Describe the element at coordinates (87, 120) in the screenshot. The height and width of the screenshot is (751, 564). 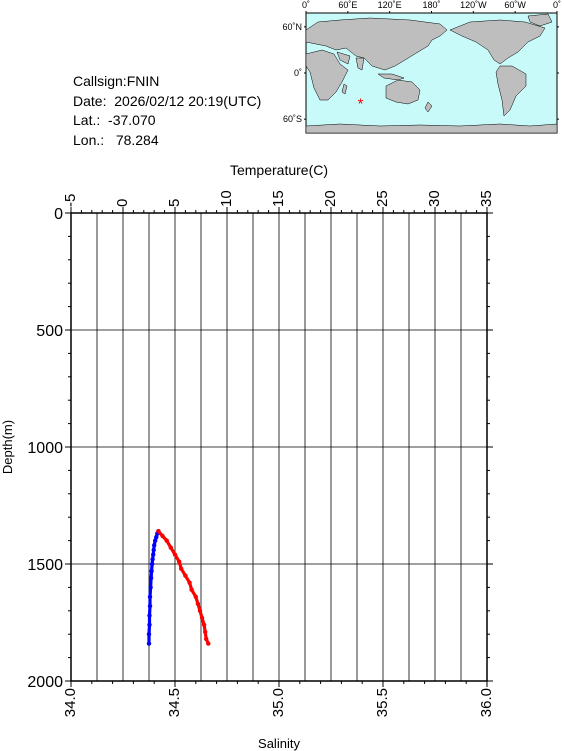
I see `lat-label: Lat.:` at that location.